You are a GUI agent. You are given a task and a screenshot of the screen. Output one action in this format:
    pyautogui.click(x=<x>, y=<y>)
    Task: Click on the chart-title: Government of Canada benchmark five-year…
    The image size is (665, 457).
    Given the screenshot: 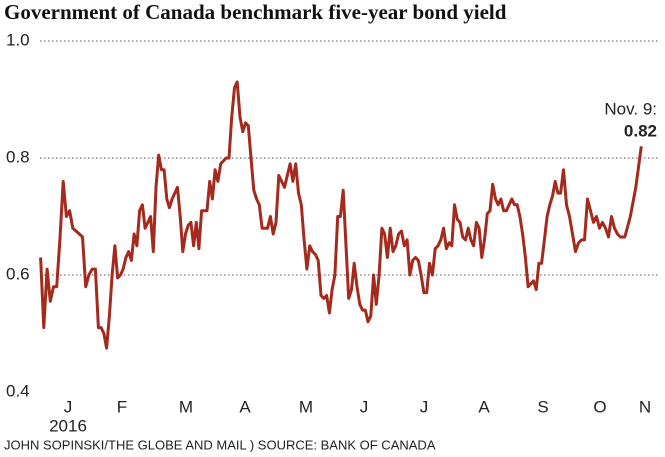 What is the action you would take?
    pyautogui.click(x=255, y=12)
    